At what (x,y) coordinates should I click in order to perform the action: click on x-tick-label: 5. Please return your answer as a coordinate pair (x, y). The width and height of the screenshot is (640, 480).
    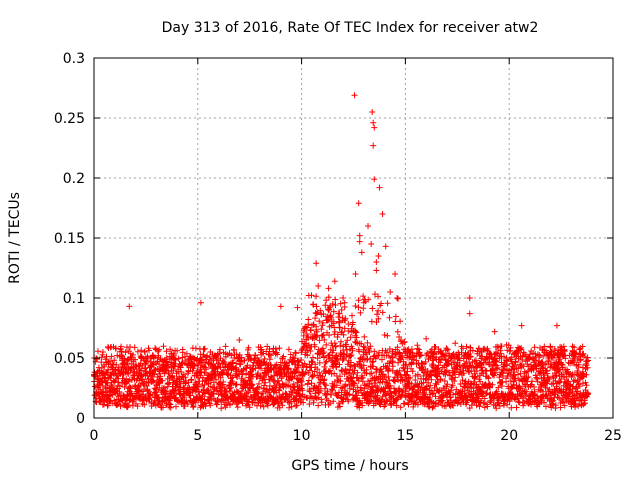
    Looking at the image, I should click on (197, 436).